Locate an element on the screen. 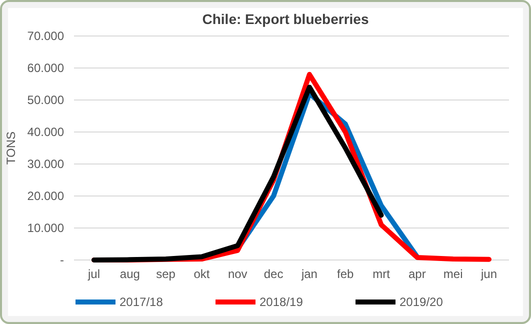 The height and width of the screenshot is (324, 531). y-tick-label: 20.000 is located at coordinates (45, 196).